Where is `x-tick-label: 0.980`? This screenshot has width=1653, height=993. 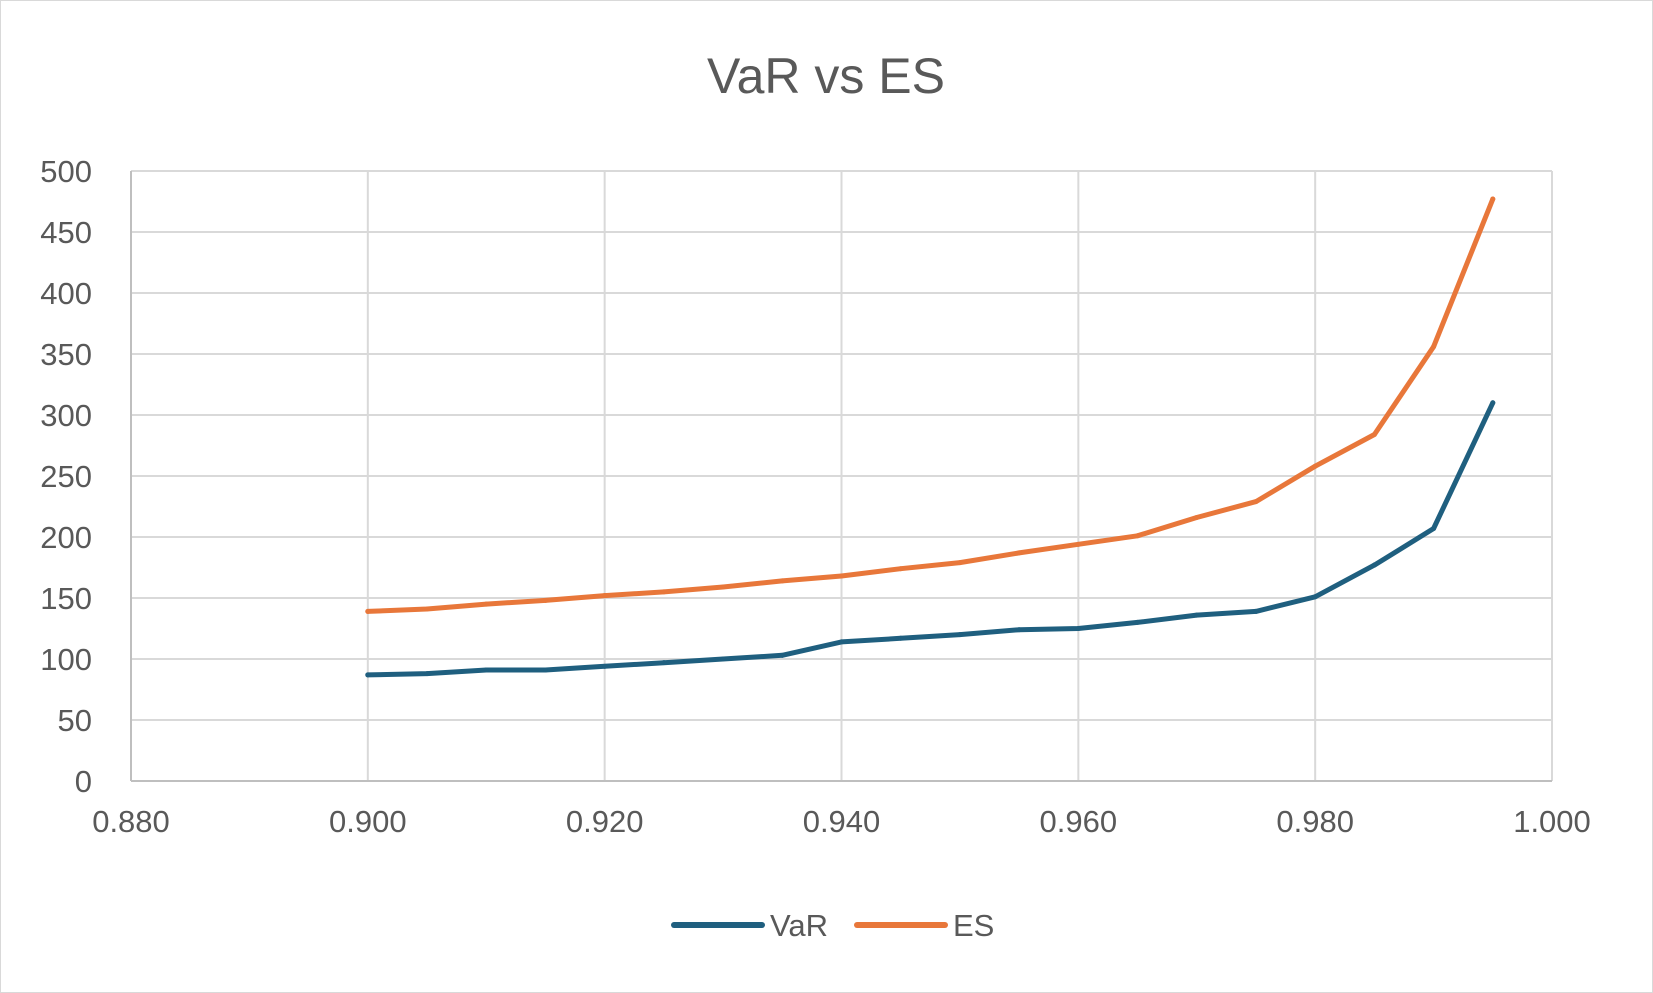 x-tick-label: 0.980 is located at coordinates (1315, 821).